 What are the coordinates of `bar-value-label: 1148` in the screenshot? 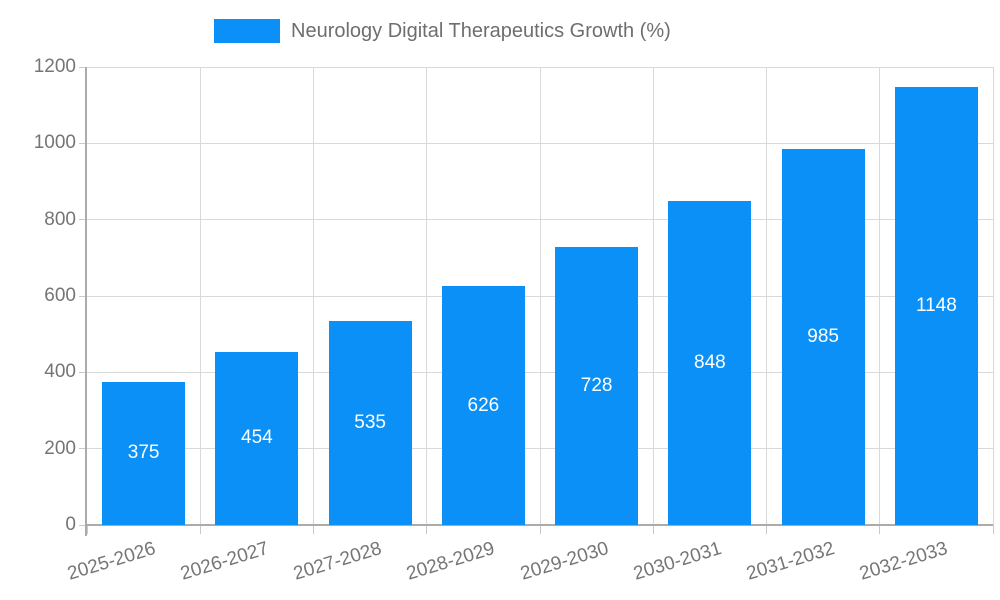 It's located at (936, 305).